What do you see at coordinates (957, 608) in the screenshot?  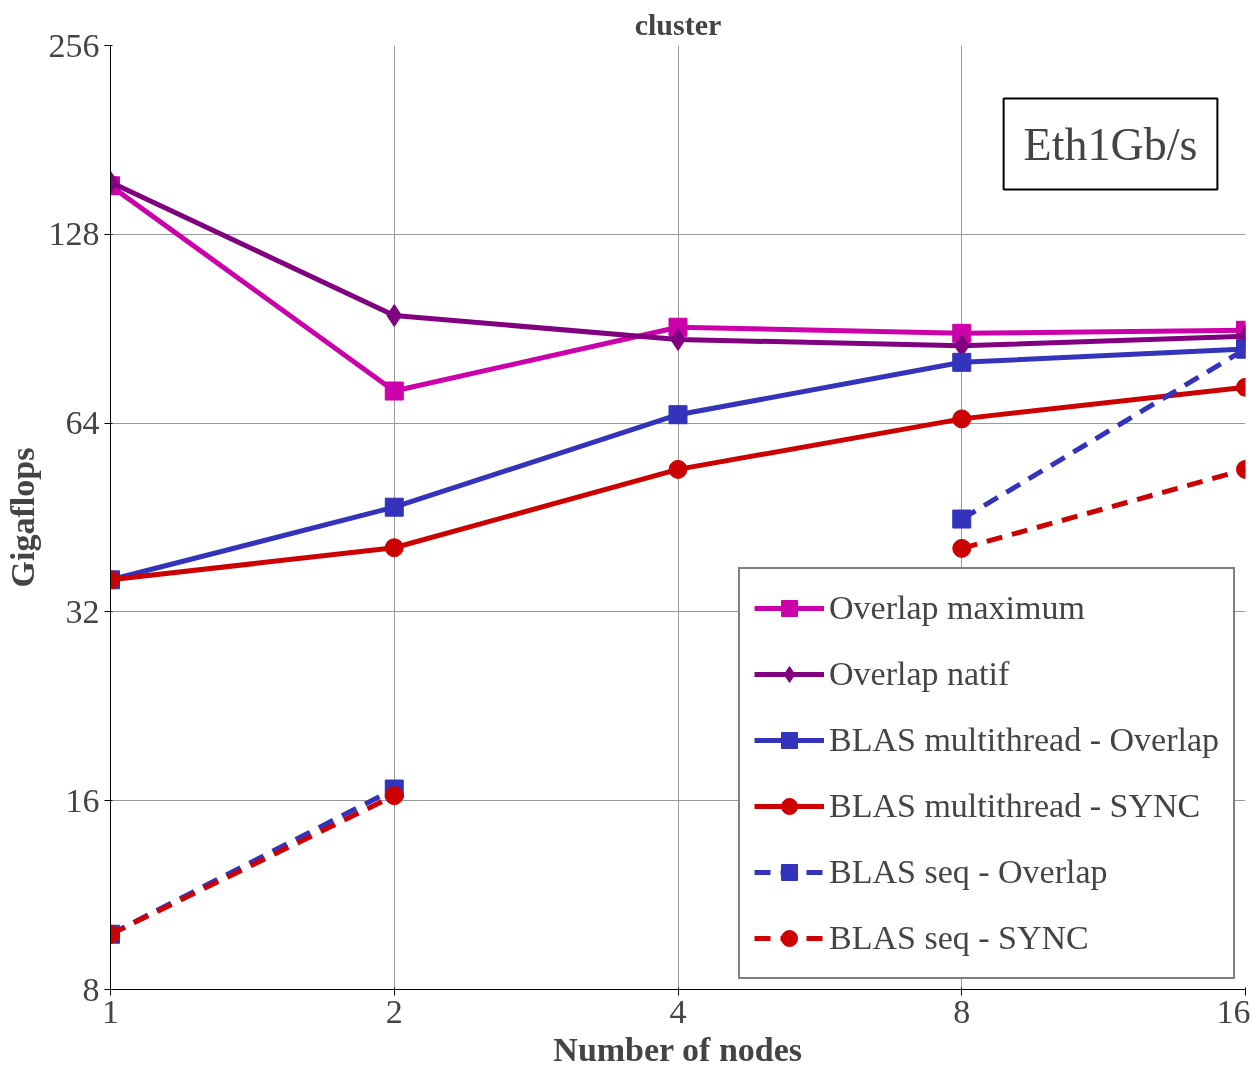 I see `legend-label: Overlap maximum` at bounding box center [957, 608].